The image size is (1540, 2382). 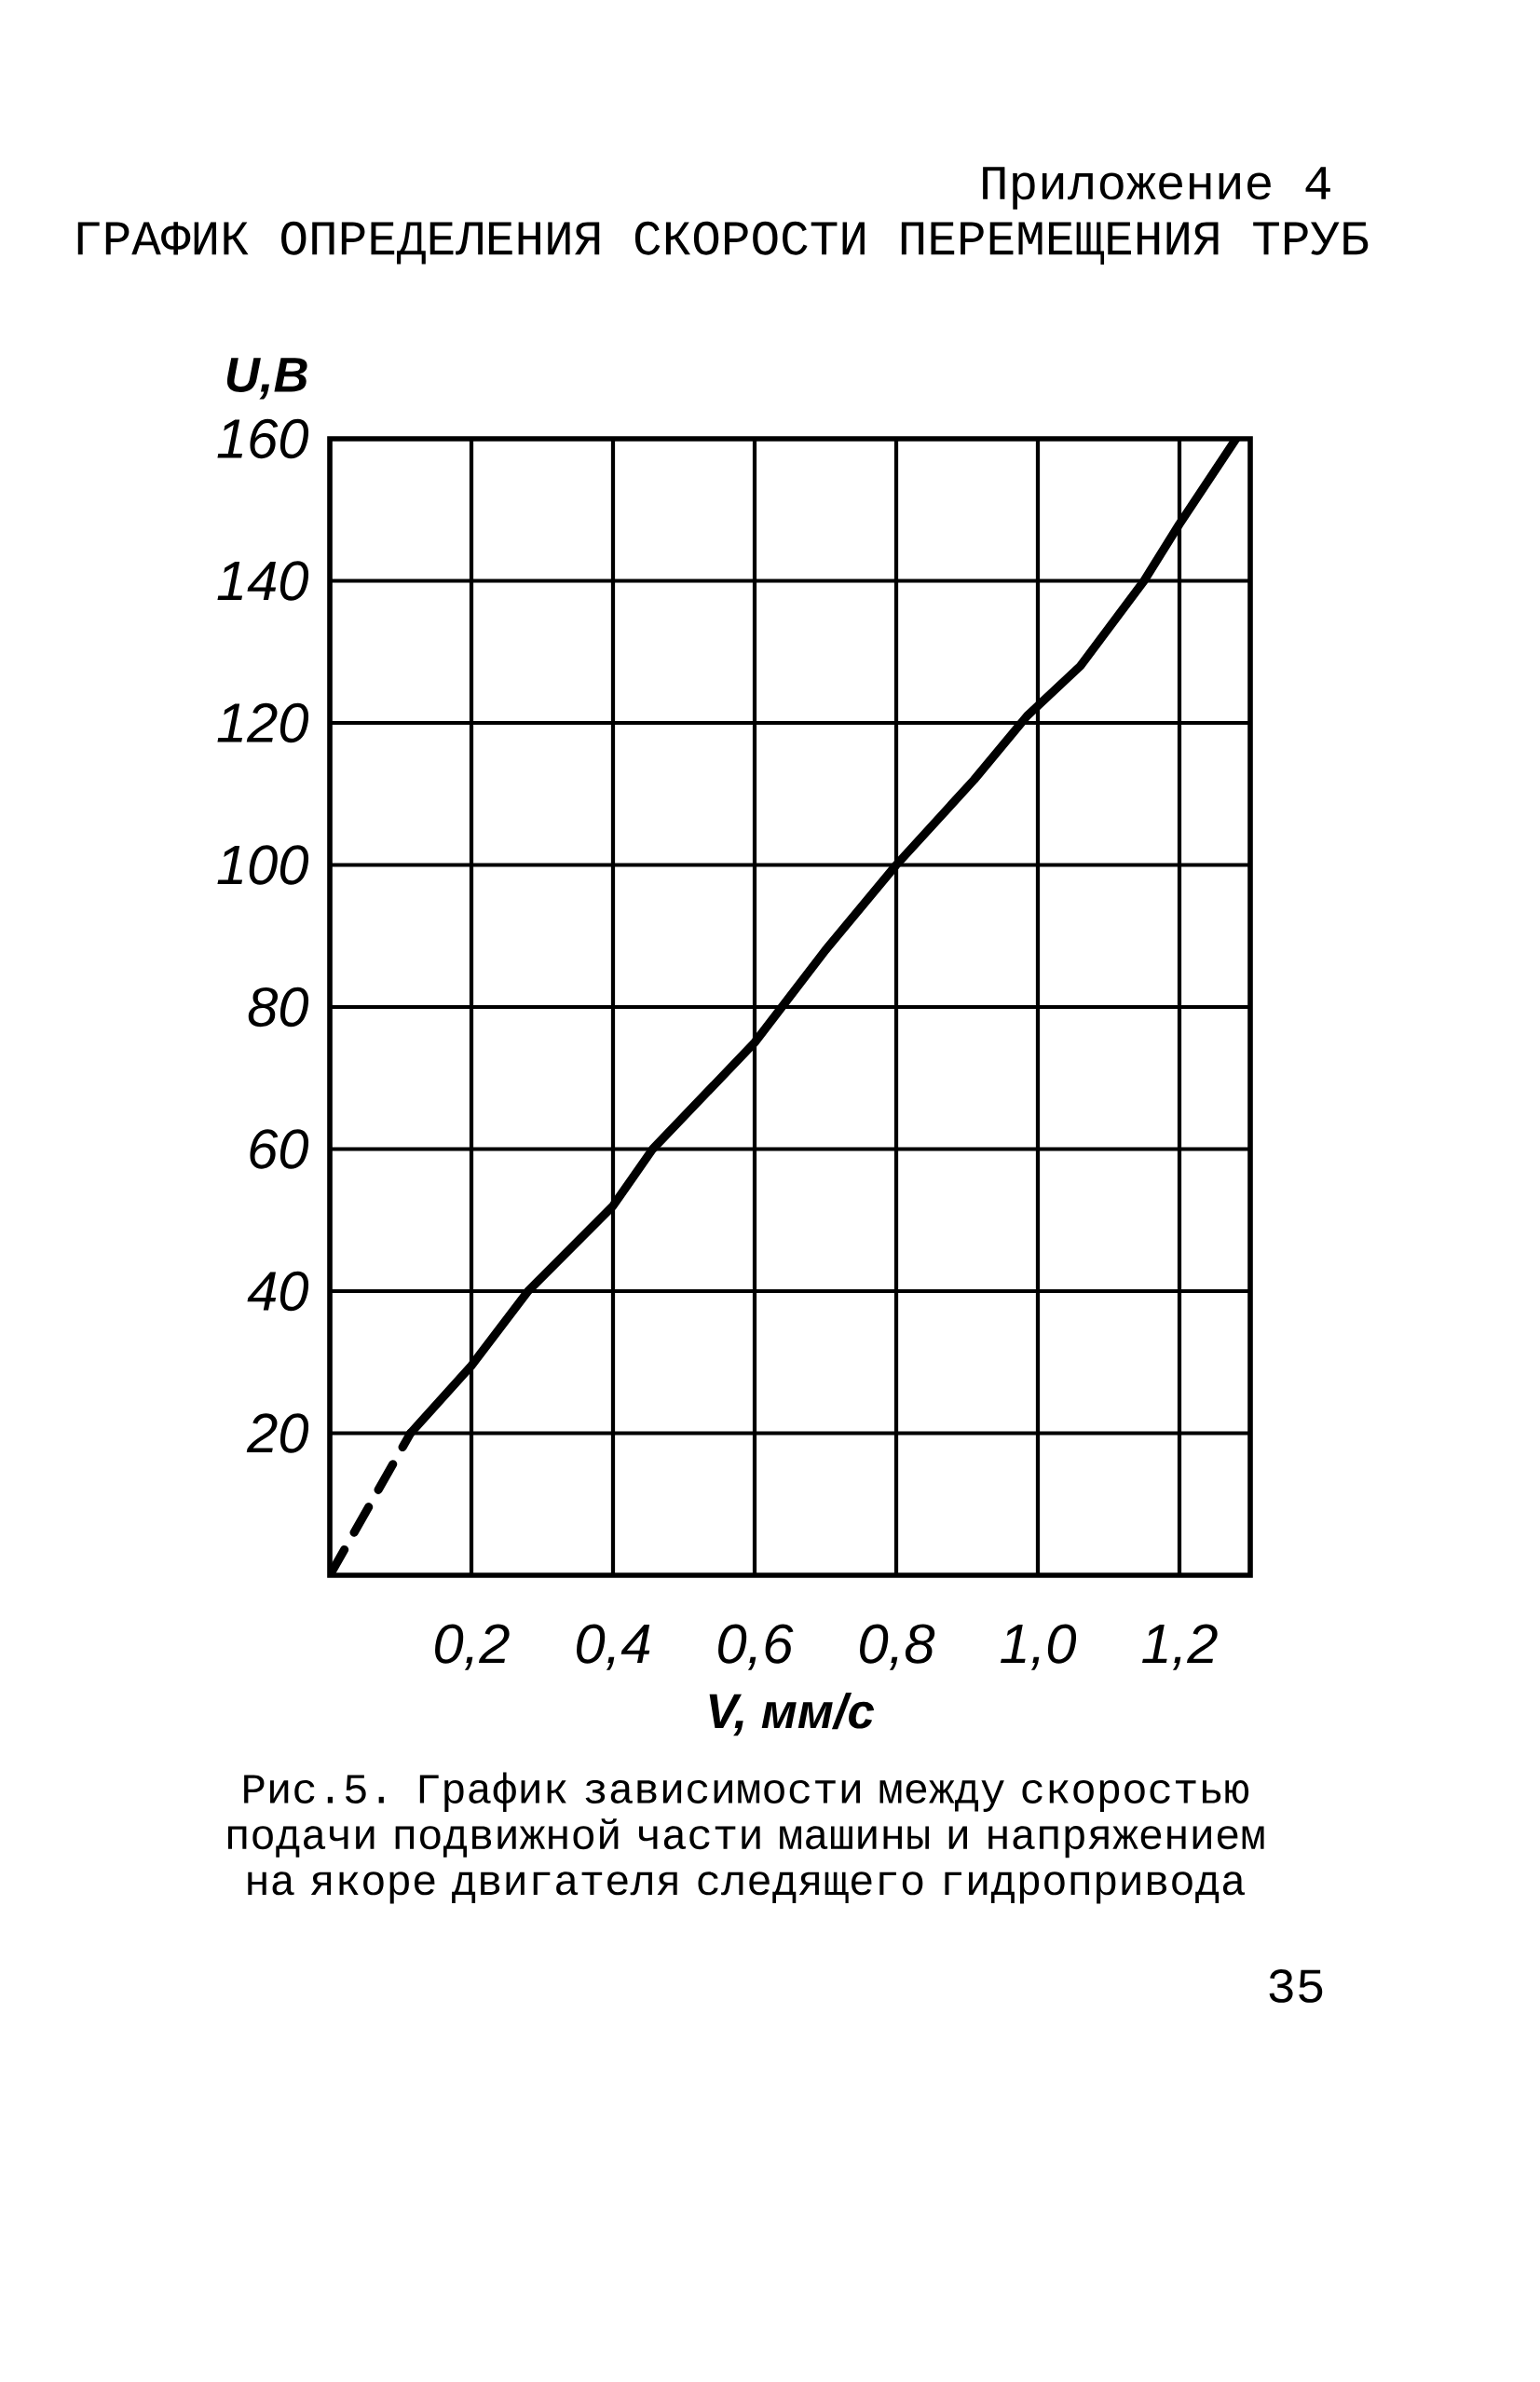 I want to click on y-tick-label: 40, so click(x=278, y=1291).